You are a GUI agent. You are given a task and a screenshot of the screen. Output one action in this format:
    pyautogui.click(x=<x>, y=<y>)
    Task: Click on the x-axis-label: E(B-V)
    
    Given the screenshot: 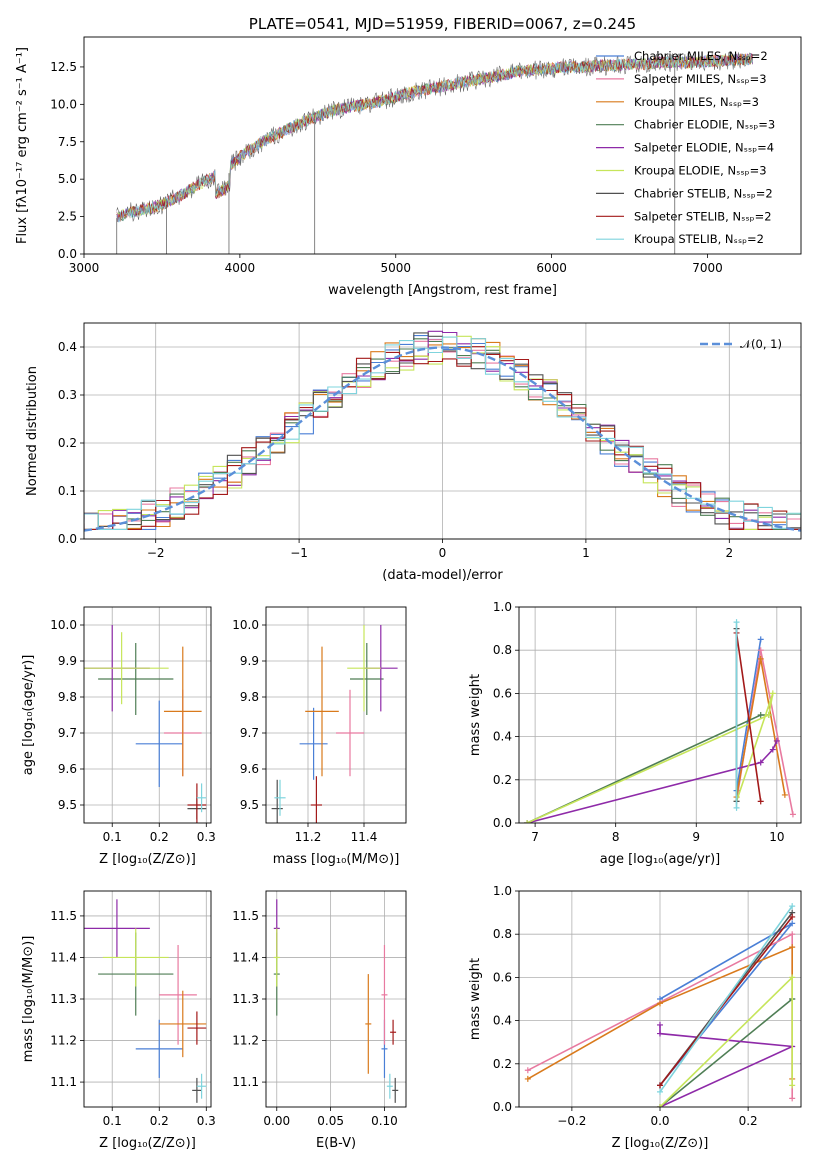 What is the action you would take?
    pyautogui.click(x=336, y=1143)
    